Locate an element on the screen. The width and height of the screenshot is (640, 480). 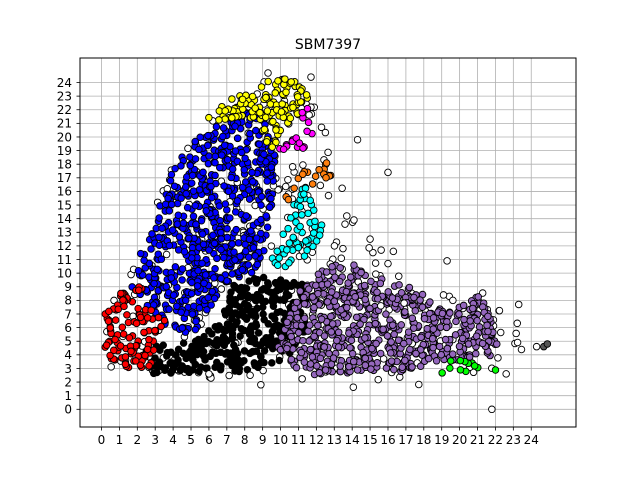
x-tick-label: 16 is located at coordinates (387, 440).